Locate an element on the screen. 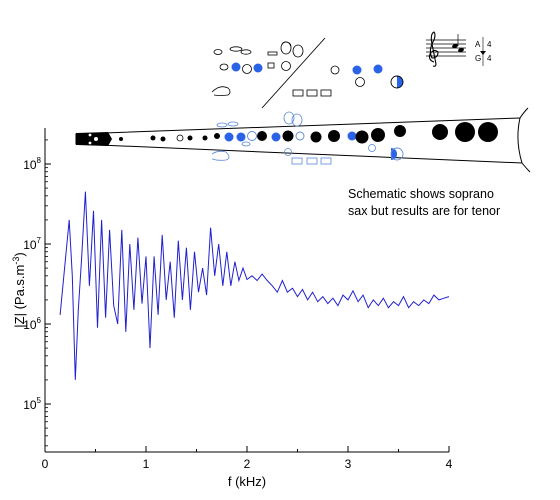  annotation-line-2: sax but results are for tenor is located at coordinates (424, 211).